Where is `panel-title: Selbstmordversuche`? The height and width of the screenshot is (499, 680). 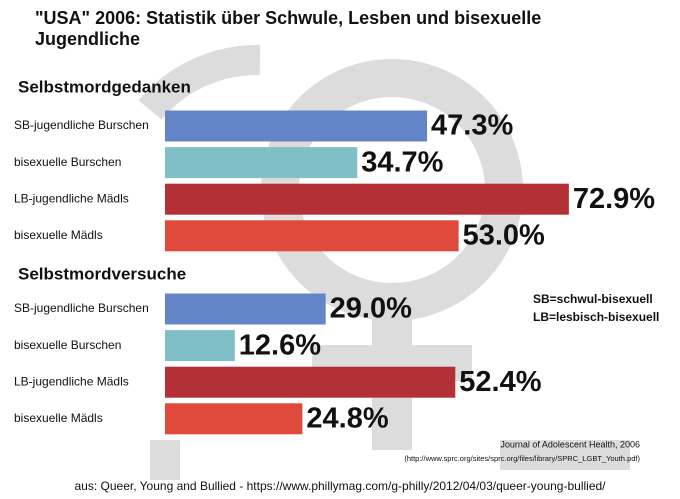
panel-title: Selbstmordversuche is located at coordinates (102, 273).